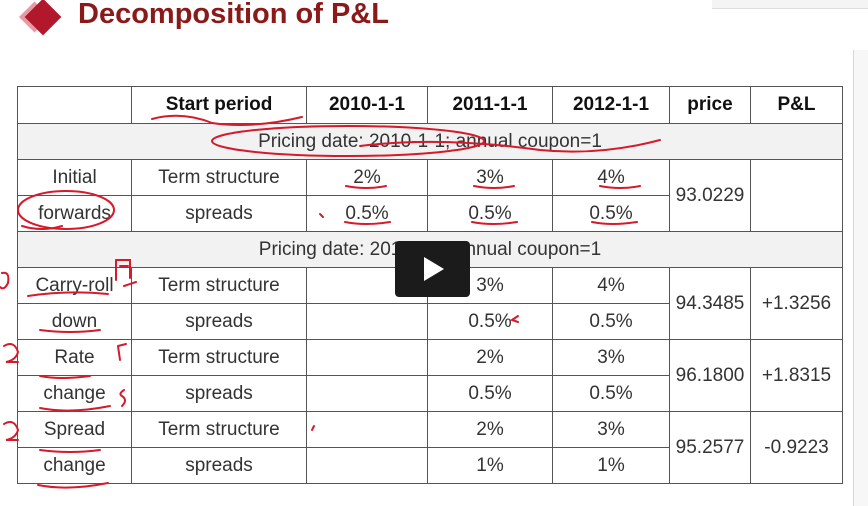 Image resolution: width=868 pixels, height=506 pixels. What do you see at coordinates (233, 15) in the screenshot?
I see `slide-title: Decomposition of P&L` at bounding box center [233, 15].